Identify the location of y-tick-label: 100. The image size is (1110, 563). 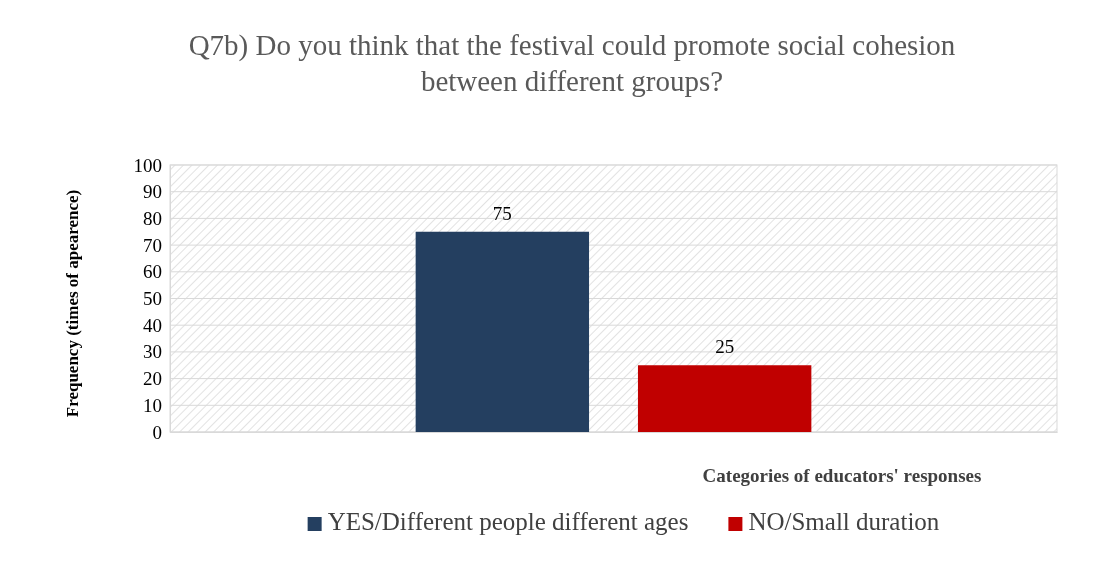
(147, 165).